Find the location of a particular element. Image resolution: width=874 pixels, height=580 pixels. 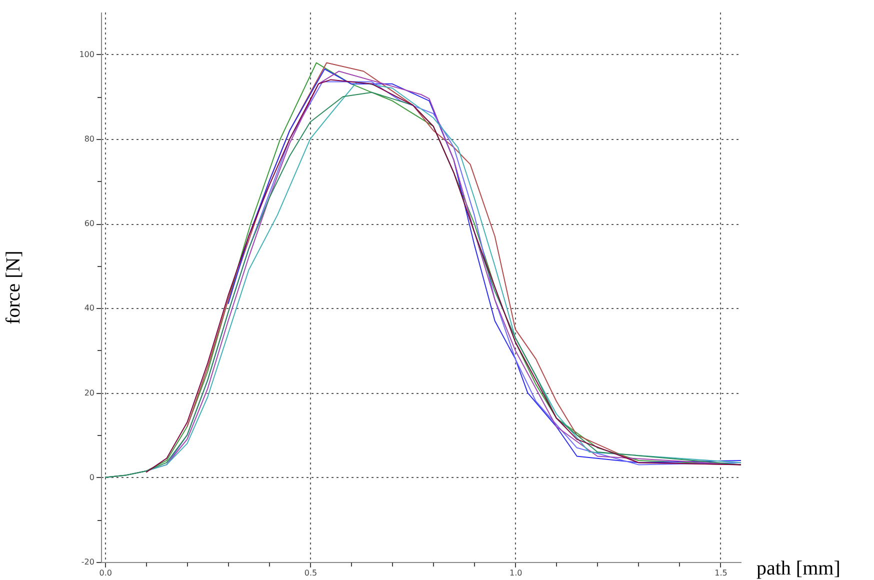

x-tick-label: 1.5 is located at coordinates (721, 573).